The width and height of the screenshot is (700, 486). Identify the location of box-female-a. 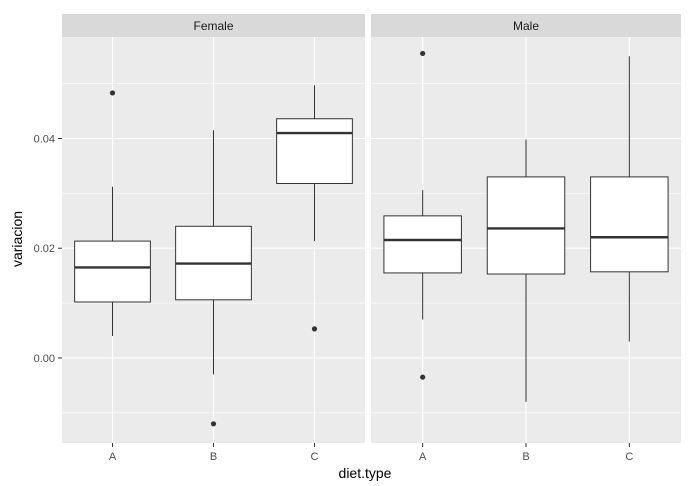
(112, 213).